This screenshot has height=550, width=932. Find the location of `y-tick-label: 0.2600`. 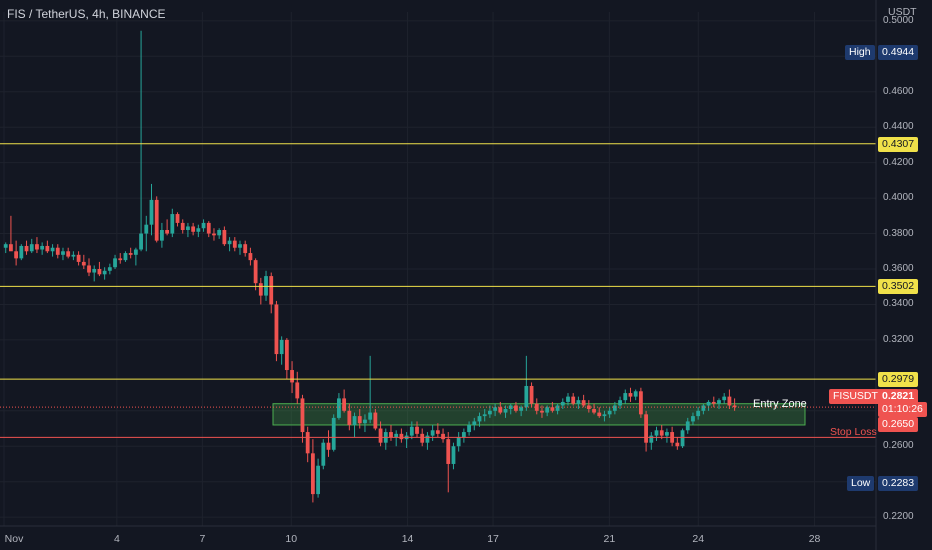

y-tick-label: 0.2600 is located at coordinates (898, 446).